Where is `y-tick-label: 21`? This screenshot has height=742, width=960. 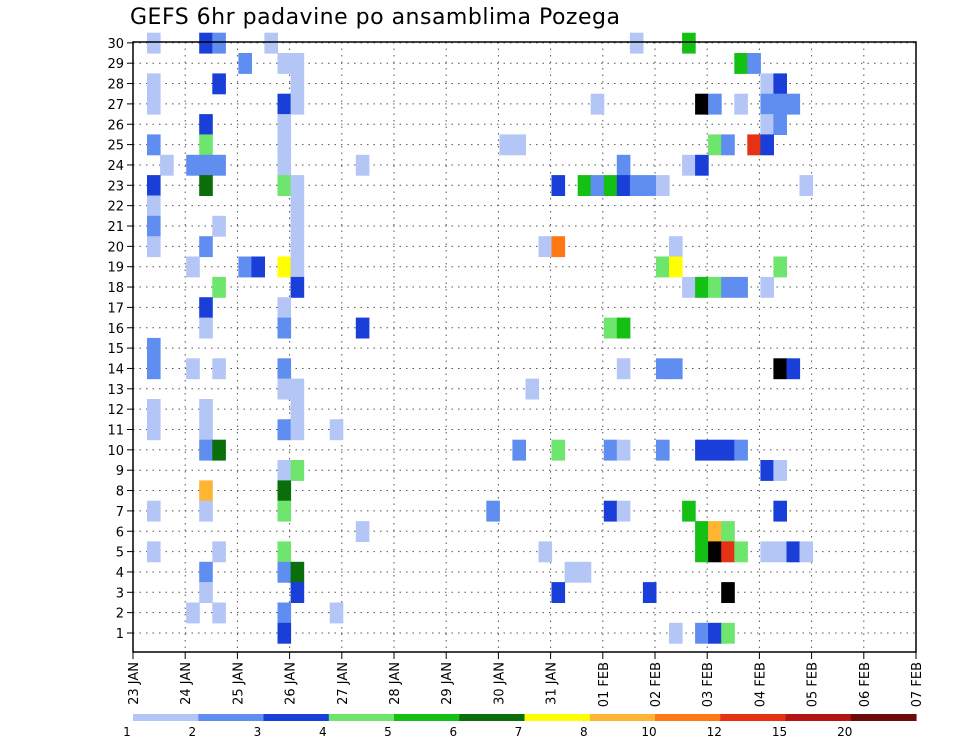 y-tick-label: 21 is located at coordinates (115, 227).